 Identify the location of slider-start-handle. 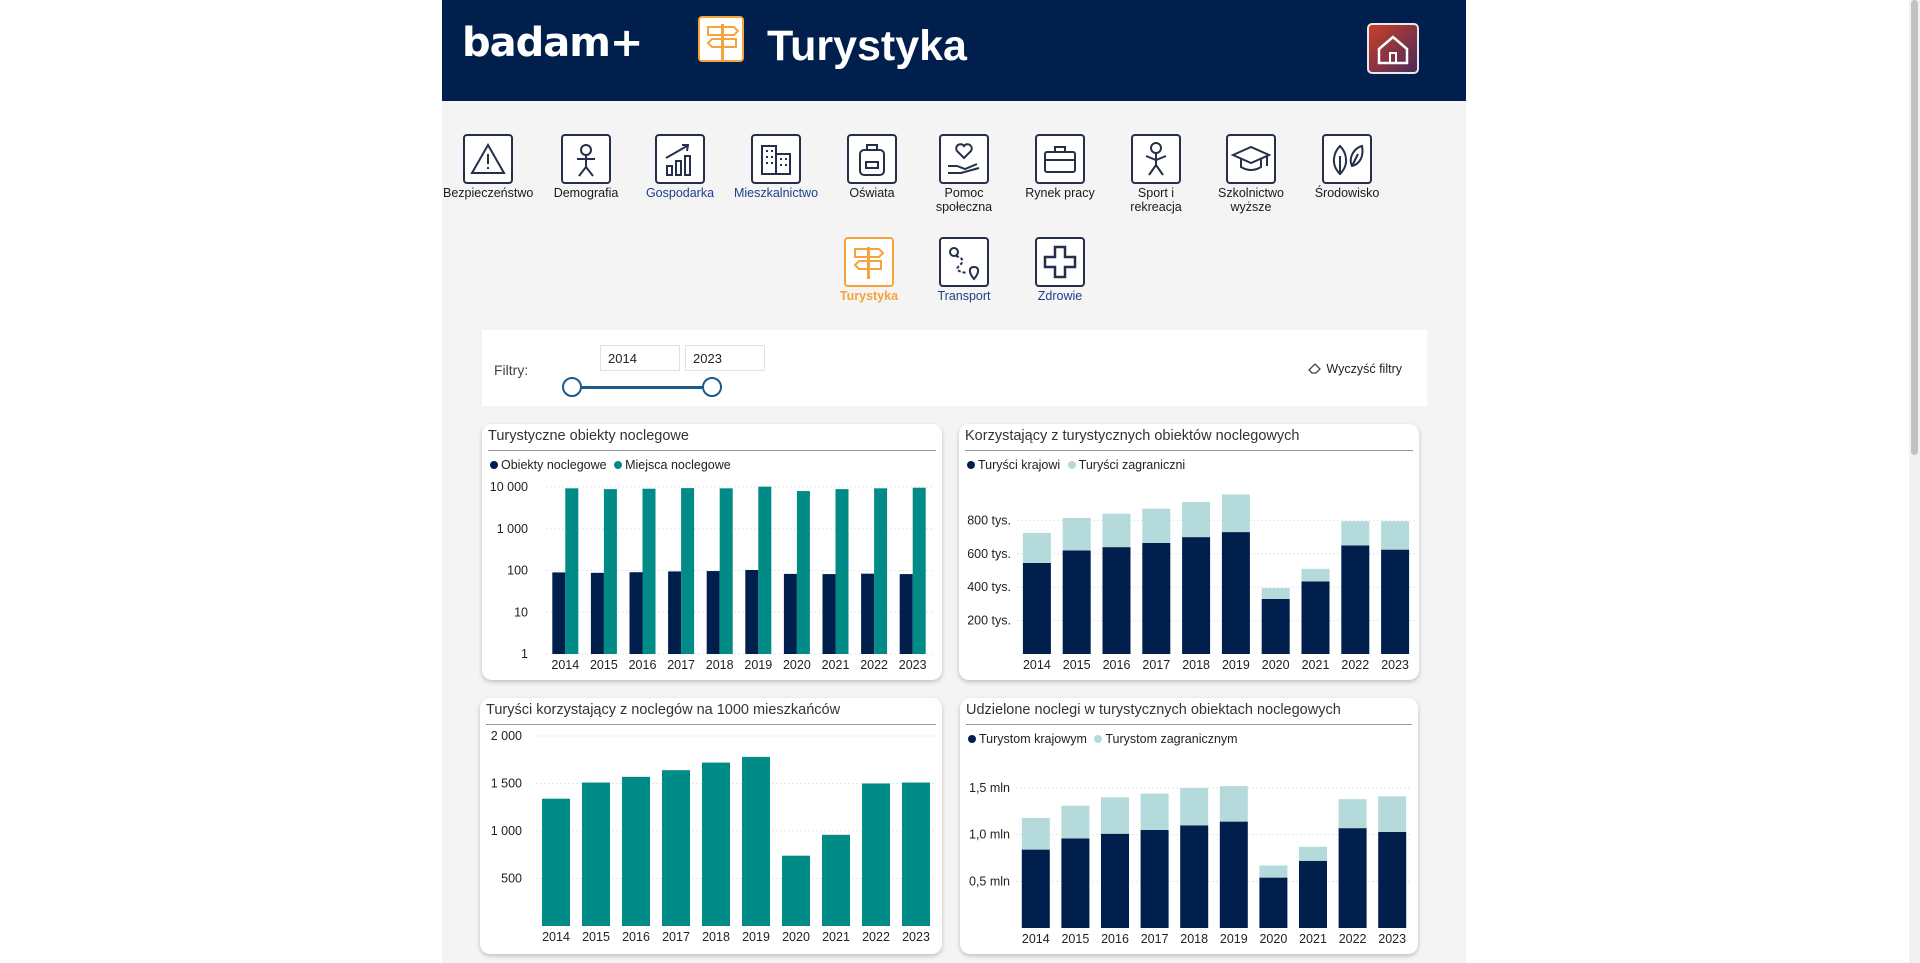
(572, 387).